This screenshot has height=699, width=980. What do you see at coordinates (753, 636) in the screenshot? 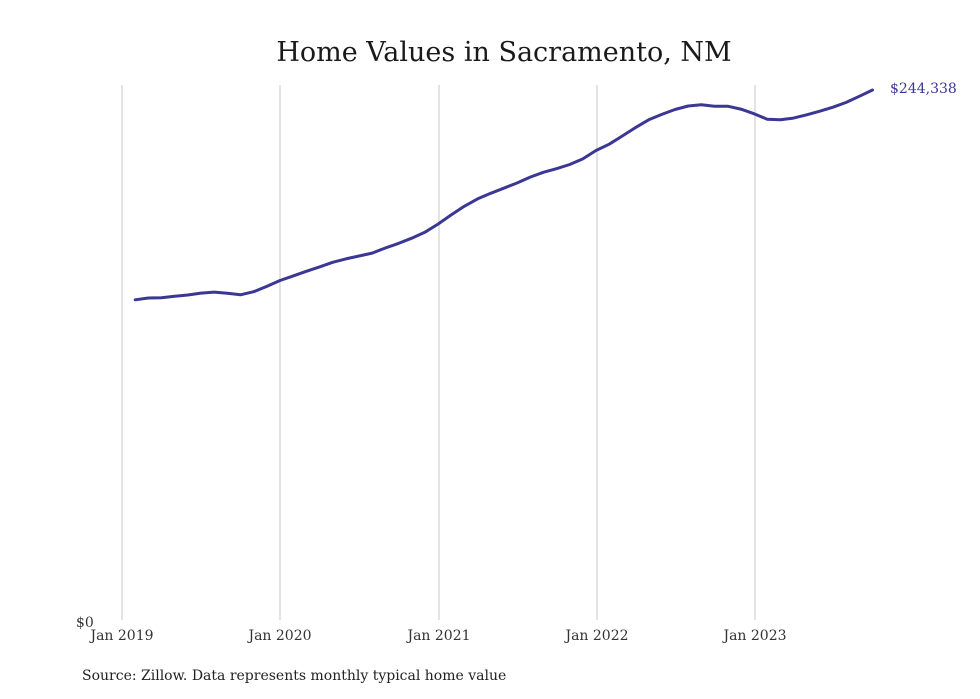
I see `x-tick-label-2023: Jan 2023` at bounding box center [753, 636].